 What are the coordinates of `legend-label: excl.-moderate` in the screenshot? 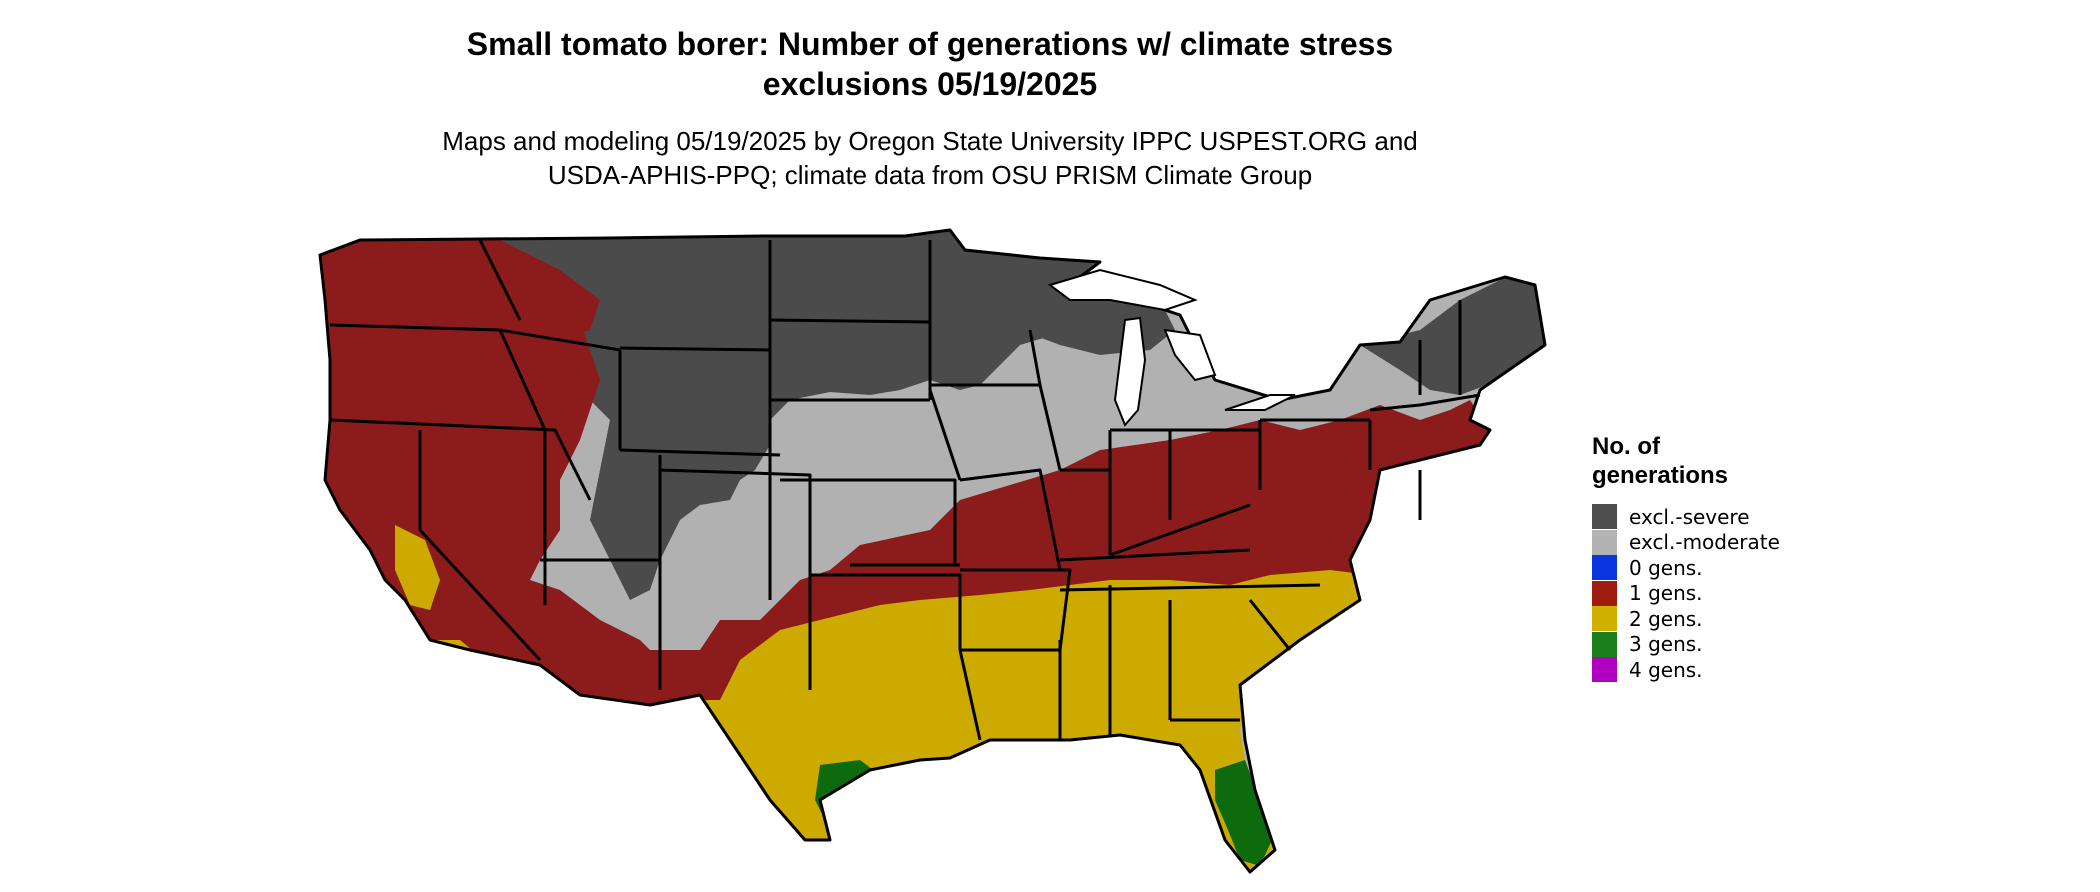 It's located at (1704, 542).